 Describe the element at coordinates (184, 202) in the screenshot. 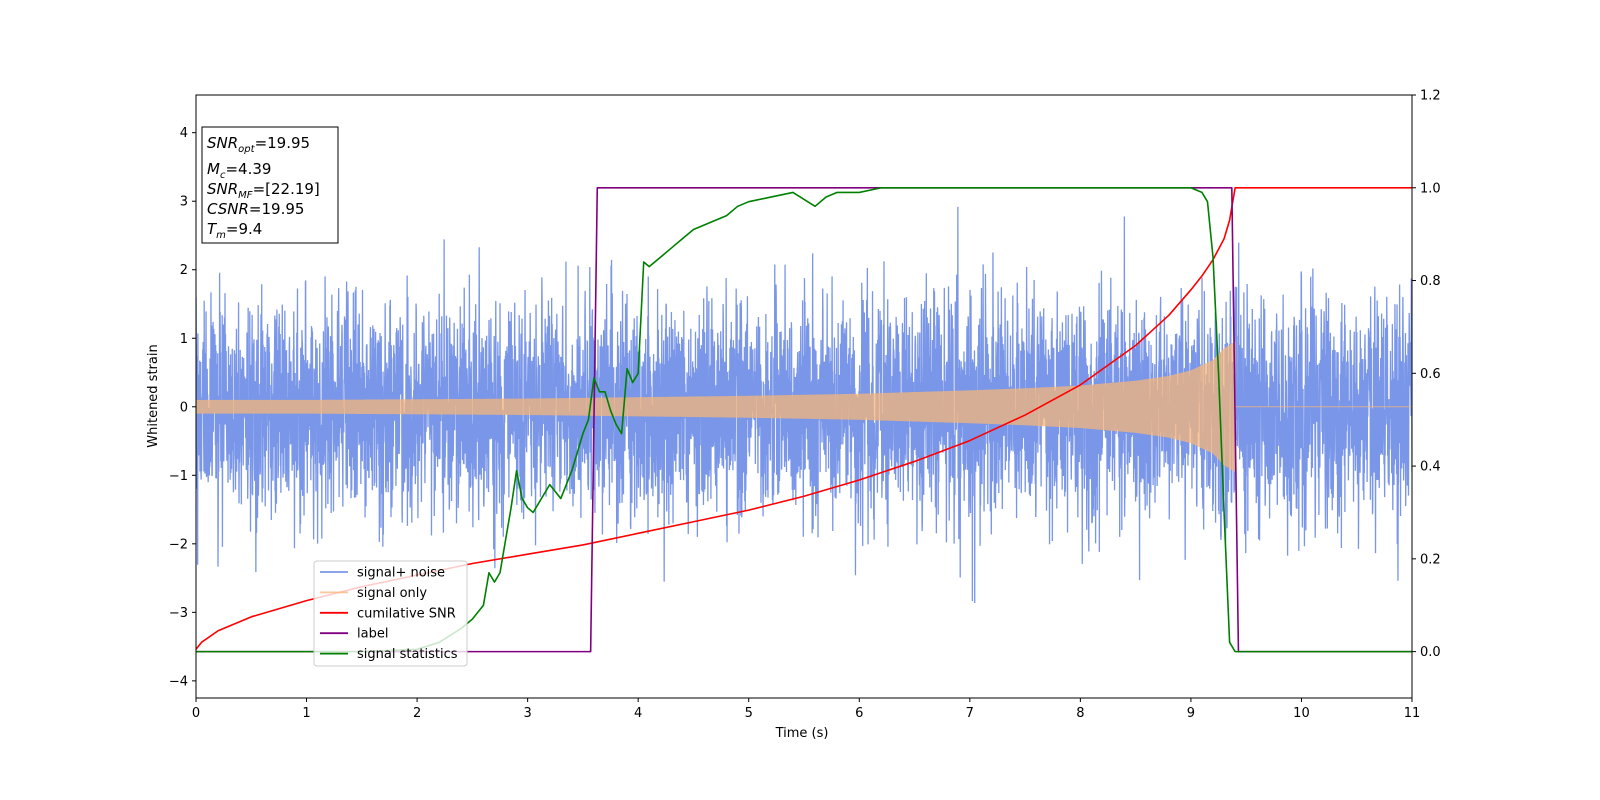

I see `y-left-tick-label: 3` at that location.